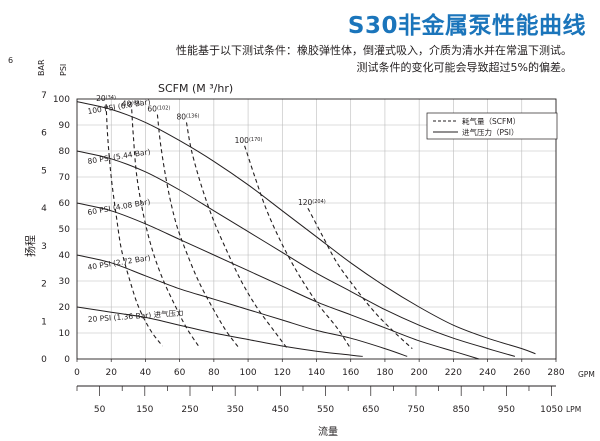 The image size is (600, 441). I want to click on gpm-tick-label: 0, so click(77, 373).